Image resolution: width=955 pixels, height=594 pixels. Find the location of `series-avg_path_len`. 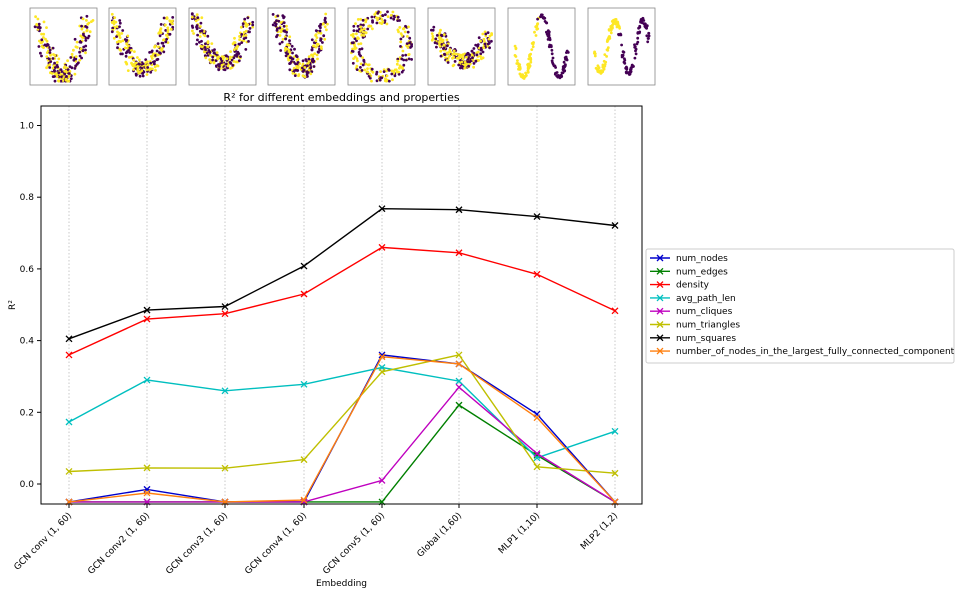

series-avg_path_len is located at coordinates (342, 413).